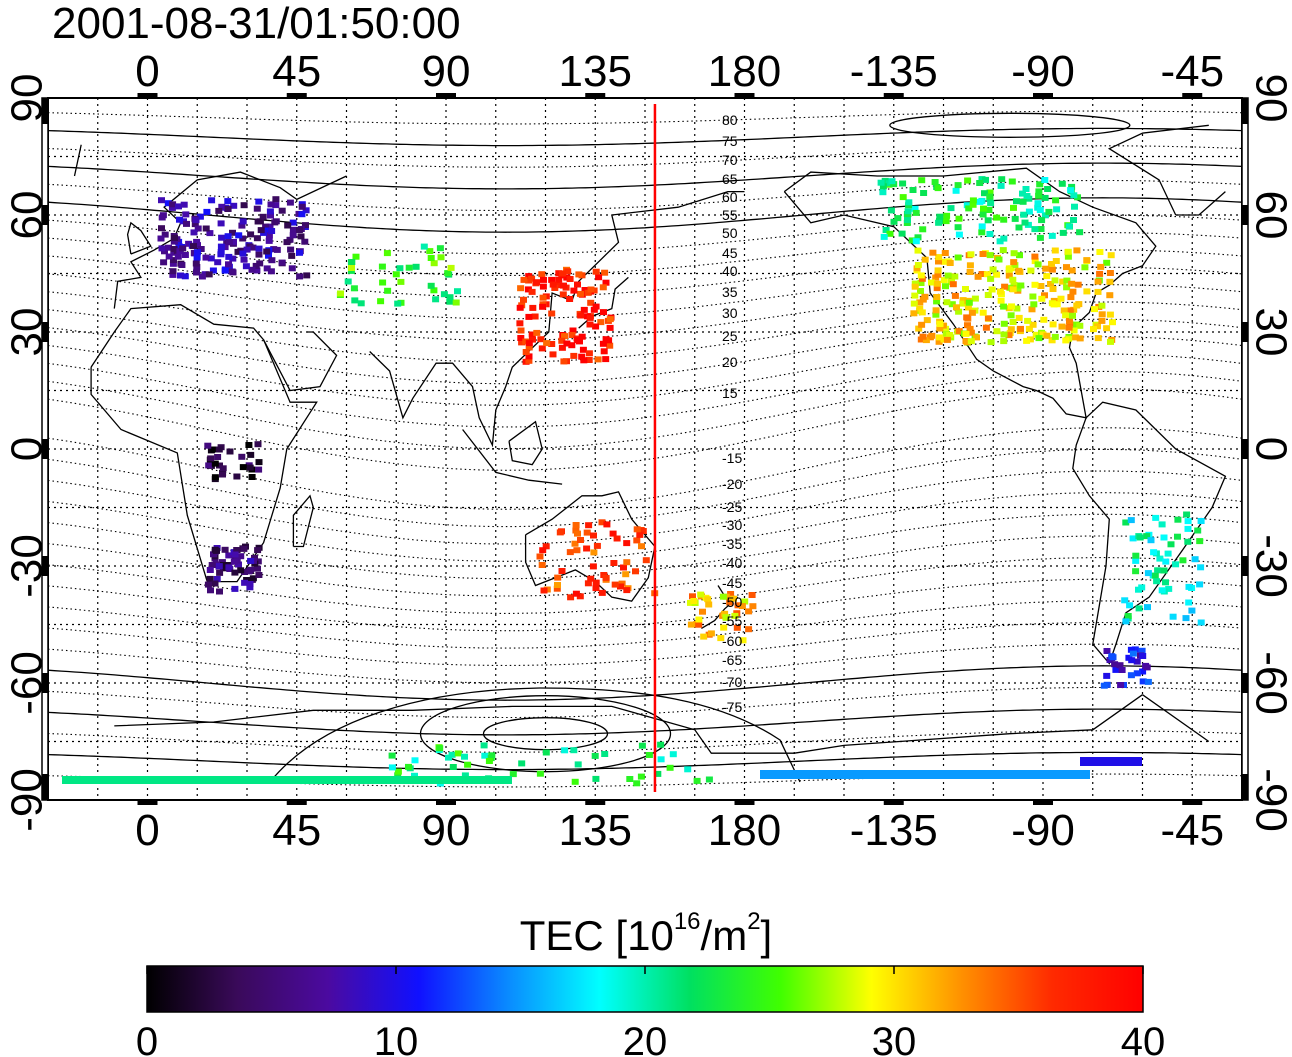 The image size is (1292, 1057). Describe the element at coordinates (396, 1038) in the screenshot. I see `colorbar-tick-label: 10` at that location.